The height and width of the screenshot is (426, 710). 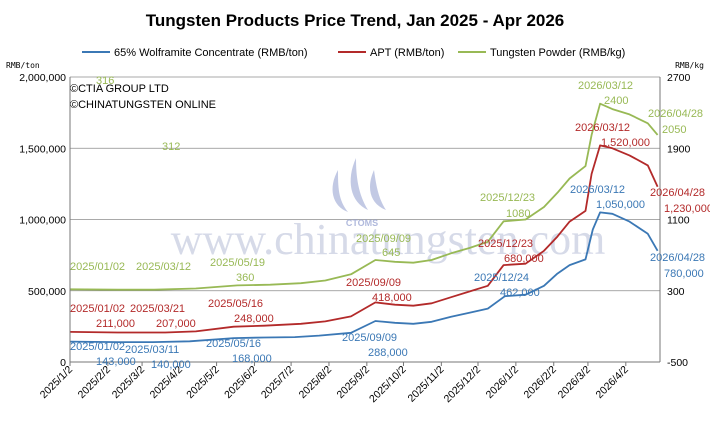 I want to click on left-tick-label: 1,000,000, so click(x=42, y=221).